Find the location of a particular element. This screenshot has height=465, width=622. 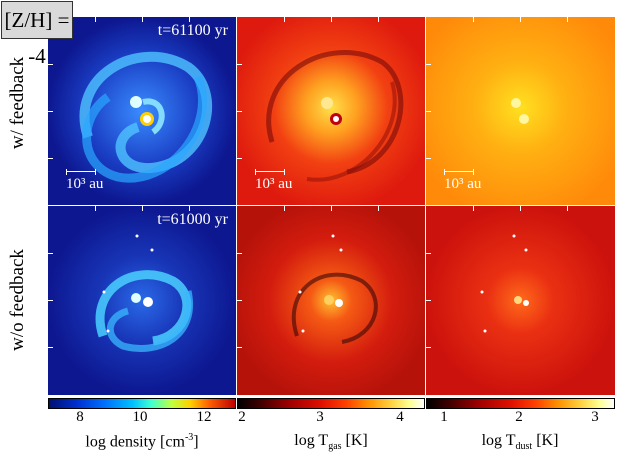

colorbar-tick: 1 is located at coordinates (444, 417).